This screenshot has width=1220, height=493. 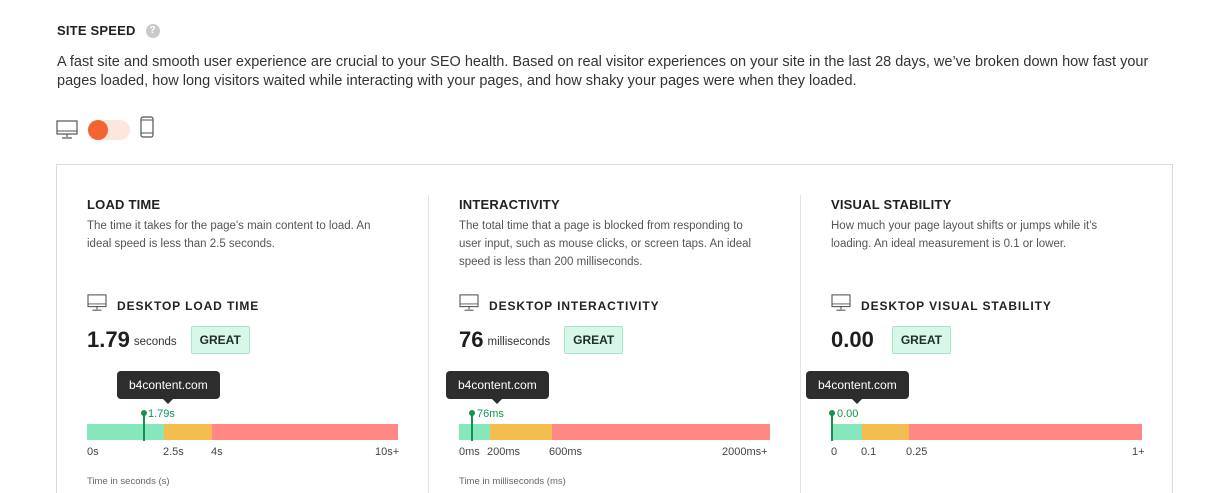 I want to click on tick-label: 1+, so click(x=1138, y=452).